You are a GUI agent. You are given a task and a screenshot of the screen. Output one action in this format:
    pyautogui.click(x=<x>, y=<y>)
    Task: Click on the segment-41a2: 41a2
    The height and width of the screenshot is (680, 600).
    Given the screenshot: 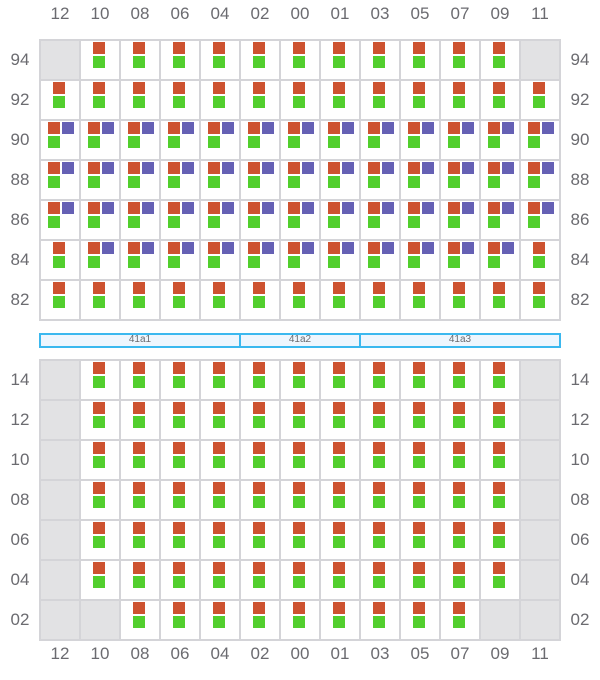 What is the action you would take?
    pyautogui.click(x=300, y=340)
    